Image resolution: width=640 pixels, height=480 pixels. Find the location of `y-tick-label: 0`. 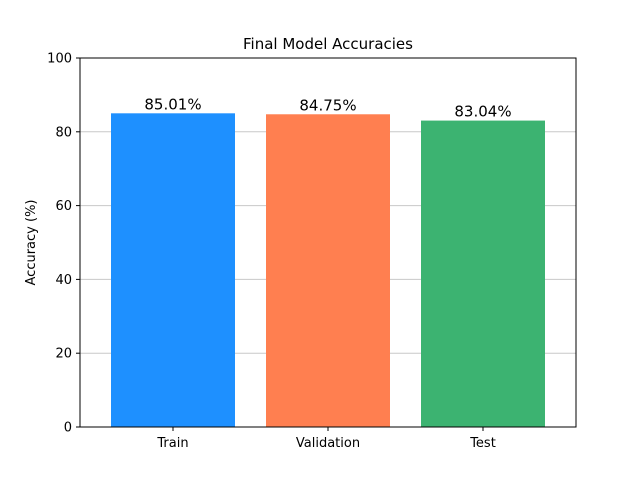

y-tick-label: 0 is located at coordinates (68, 428).